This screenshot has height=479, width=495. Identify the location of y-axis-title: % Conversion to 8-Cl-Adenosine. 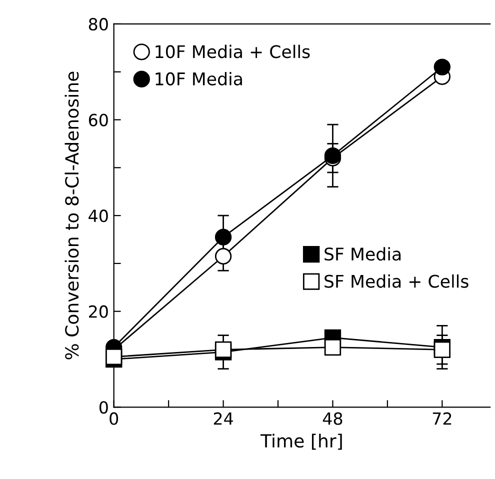
(71, 216).